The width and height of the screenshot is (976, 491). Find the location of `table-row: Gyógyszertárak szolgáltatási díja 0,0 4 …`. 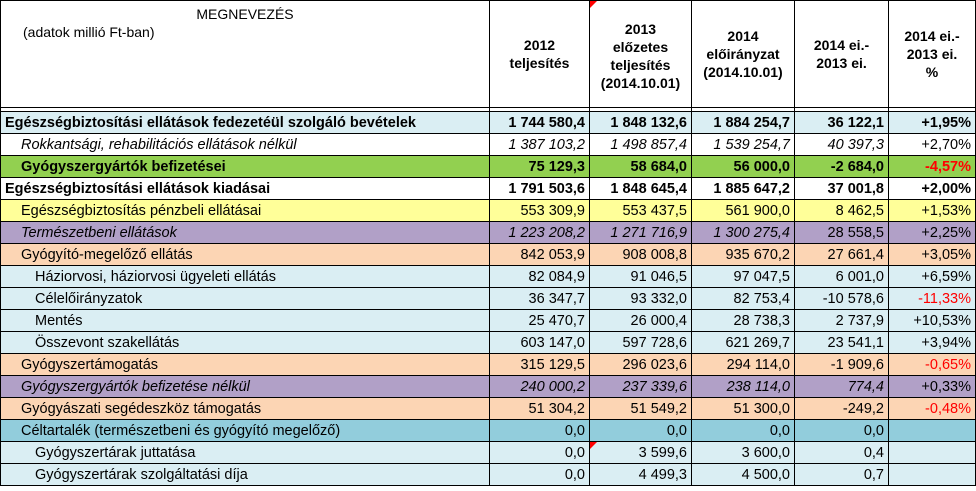

table-row: Gyógyszertárak szolgáltatási díja 0,0 4 … is located at coordinates (488, 474).